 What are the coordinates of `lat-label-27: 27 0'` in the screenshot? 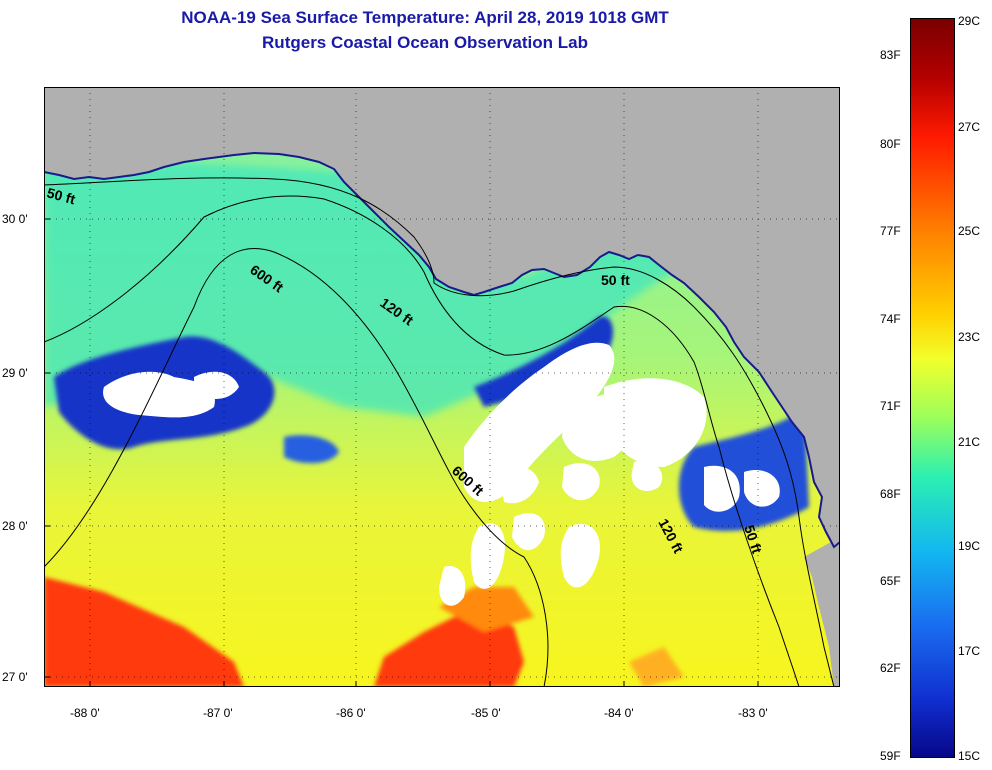 It's located at (15, 677).